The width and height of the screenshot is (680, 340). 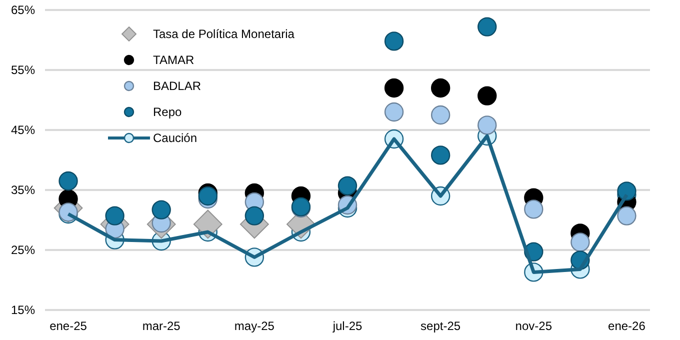 What do you see at coordinates (175, 138) in the screenshot?
I see `legend-label: Caución` at bounding box center [175, 138].